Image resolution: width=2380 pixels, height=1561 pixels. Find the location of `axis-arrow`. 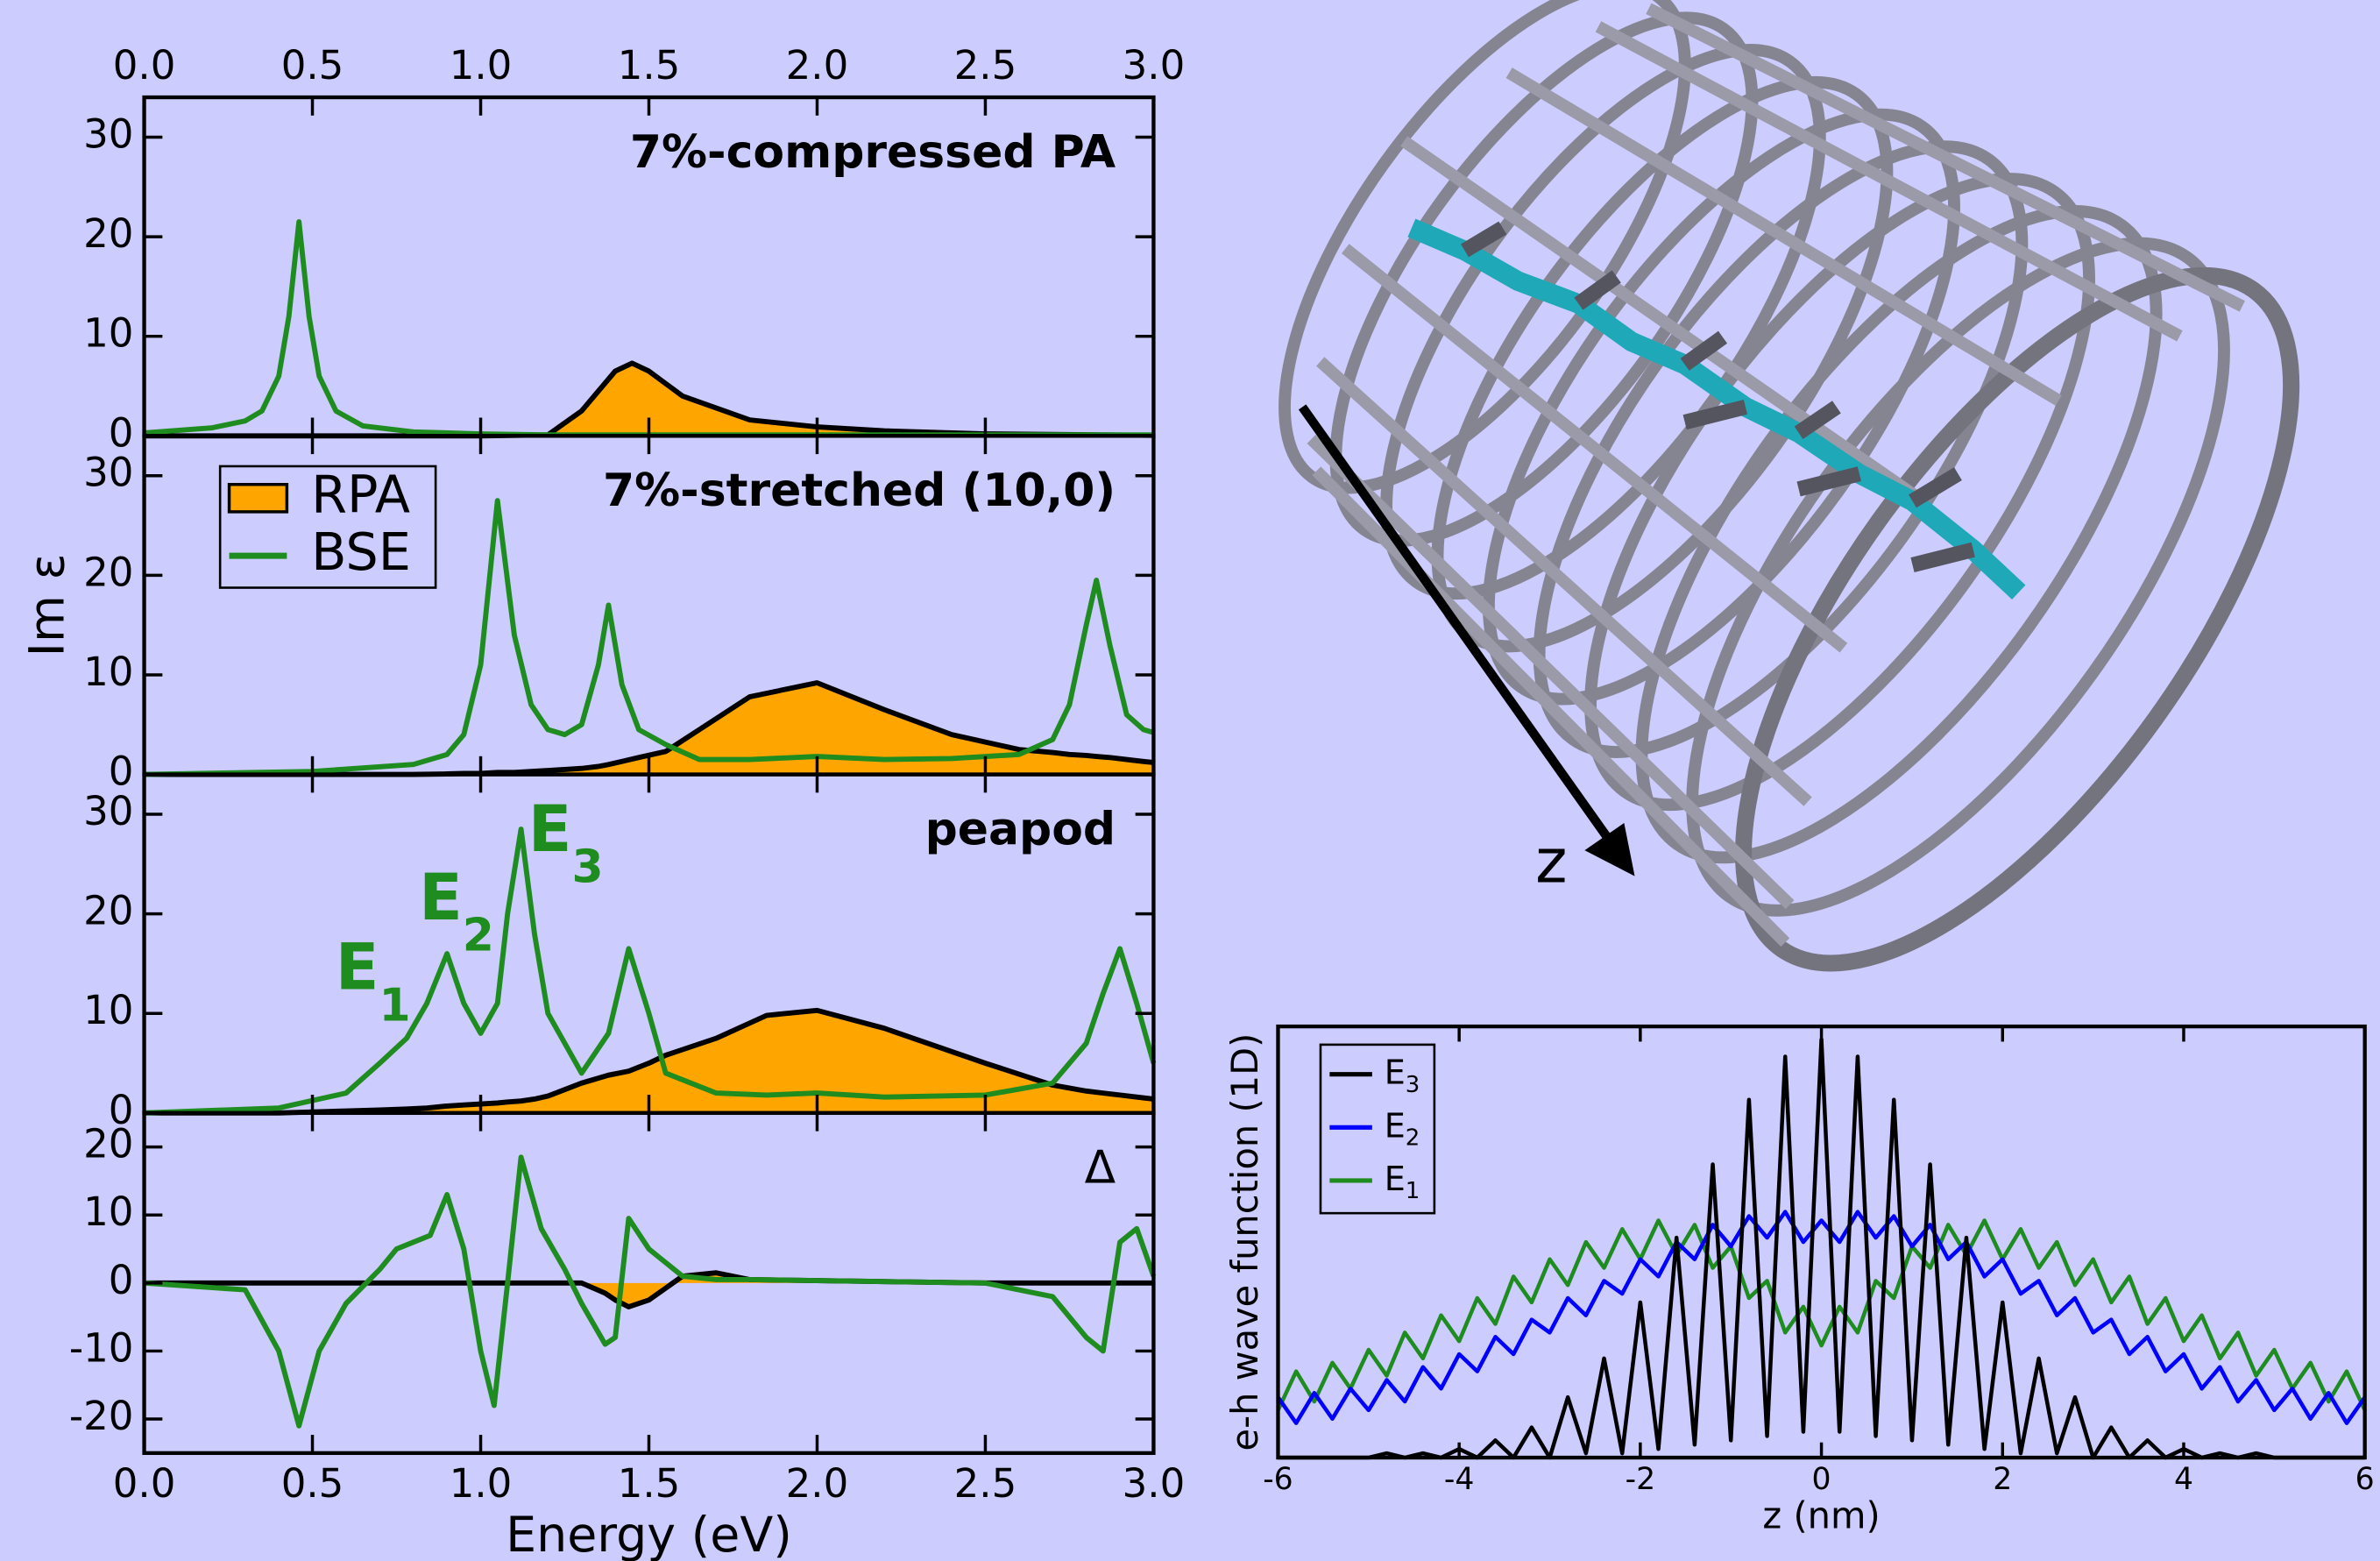

axis-arrow is located at coordinates (1455, 623).